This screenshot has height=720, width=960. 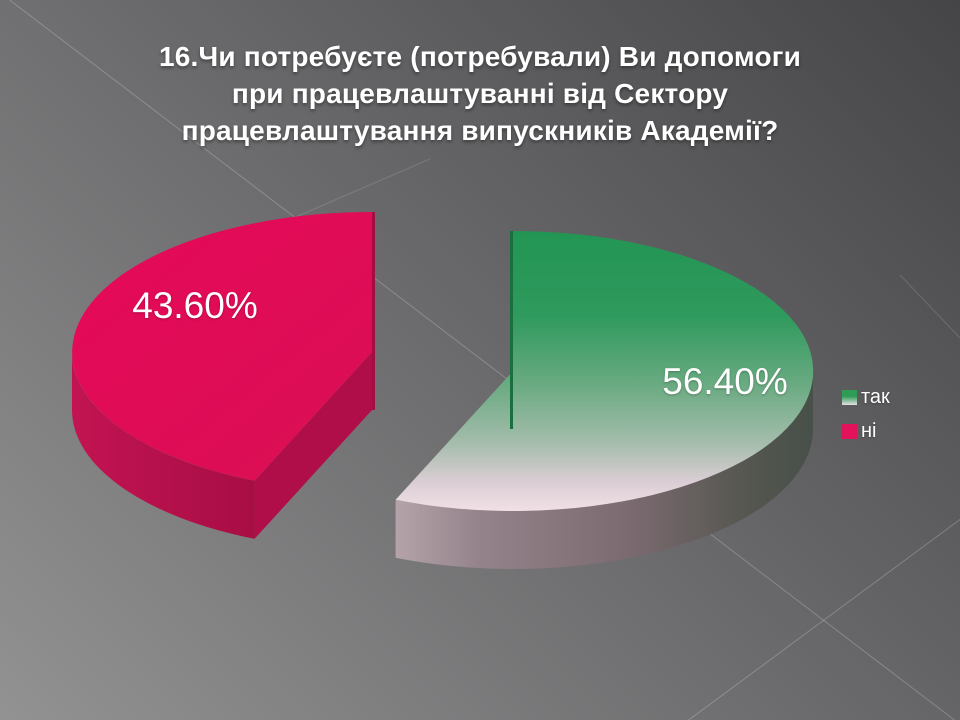 What do you see at coordinates (195, 305) in the screenshot?
I see `data-label-ni: 43.60%` at bounding box center [195, 305].